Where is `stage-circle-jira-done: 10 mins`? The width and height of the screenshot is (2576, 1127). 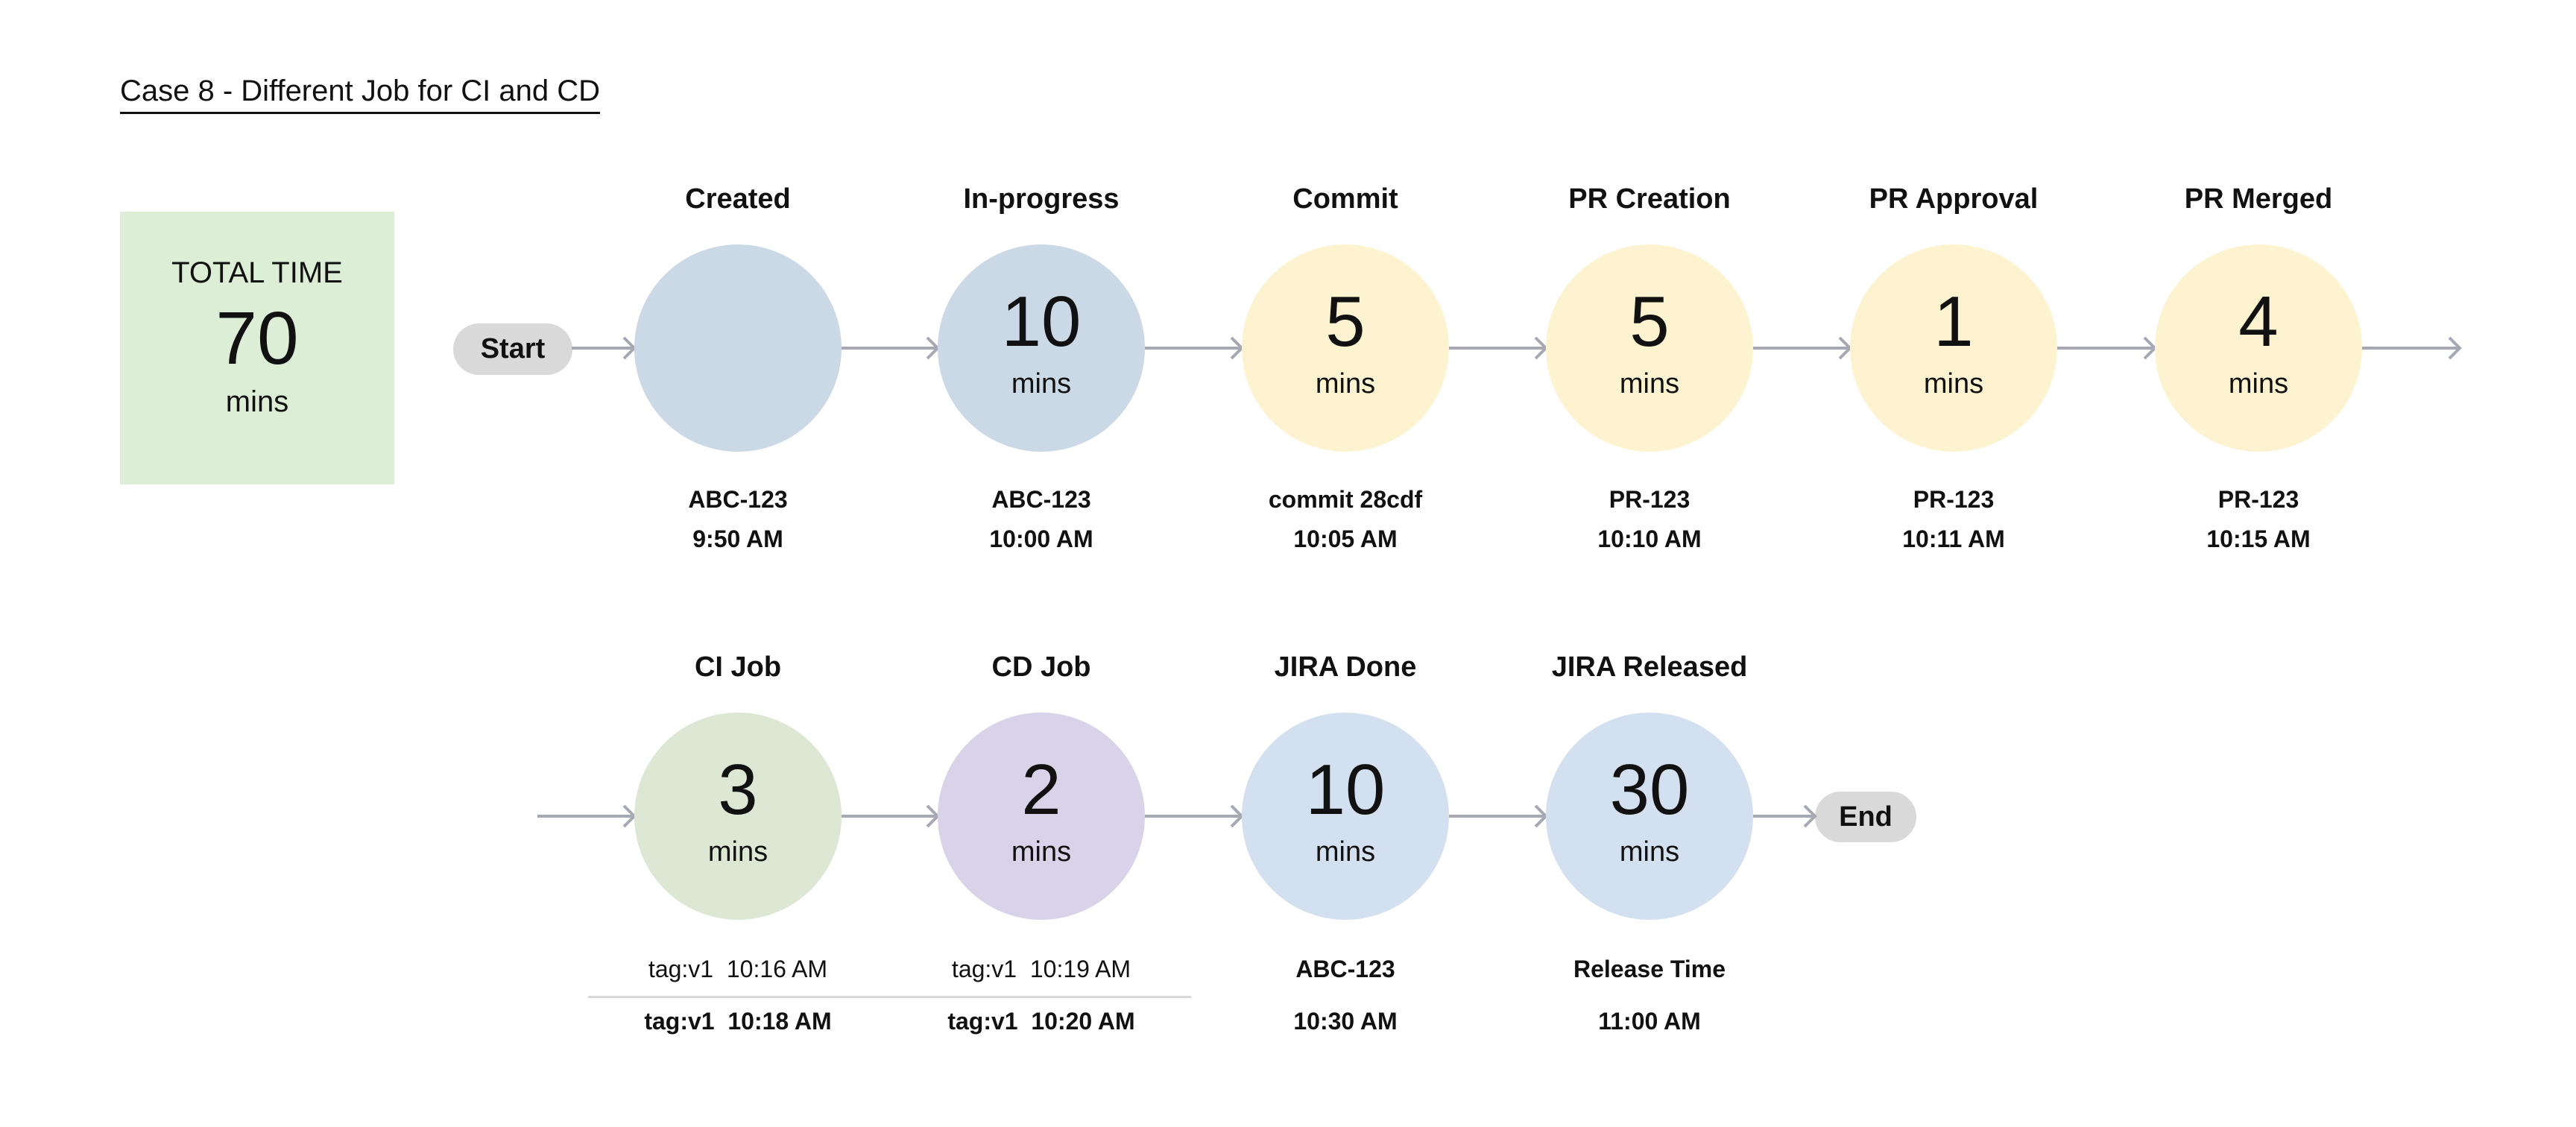
stage-circle-jira-done: 10 mins is located at coordinates (1345, 817).